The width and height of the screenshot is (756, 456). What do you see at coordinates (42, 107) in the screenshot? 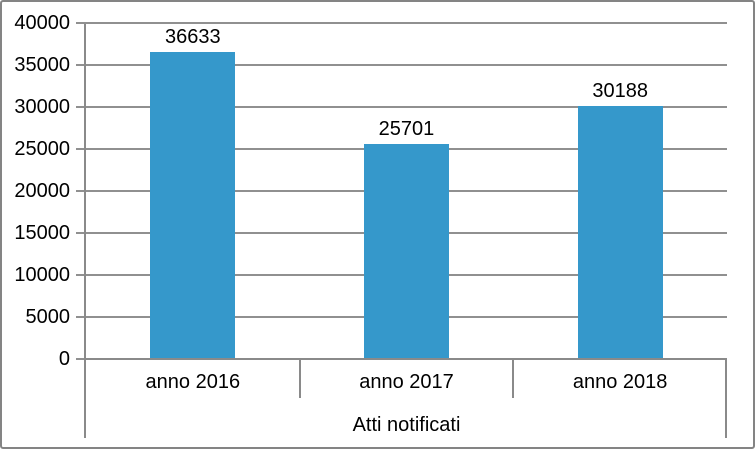
I see `y-axis-tick-label: 30000` at bounding box center [42, 107].